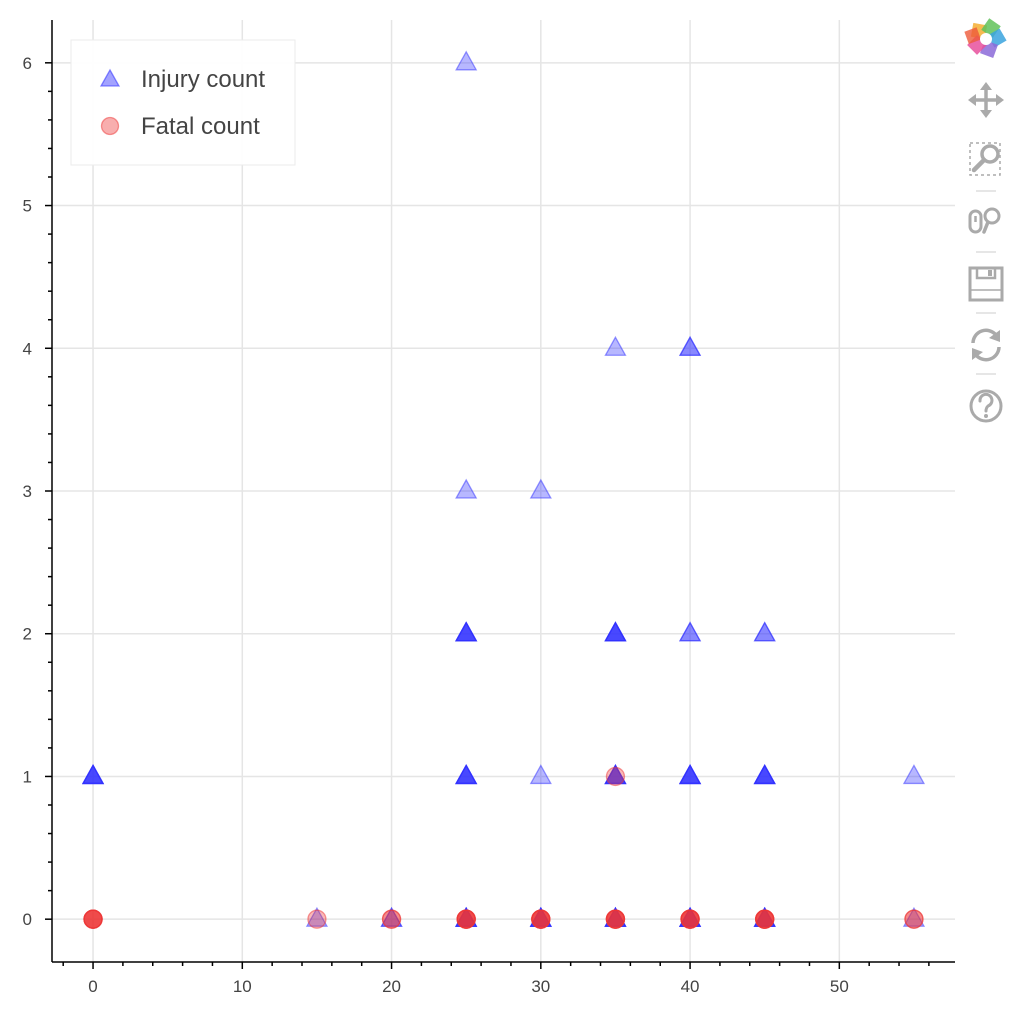  I want to click on help-icon, so click(986, 406).